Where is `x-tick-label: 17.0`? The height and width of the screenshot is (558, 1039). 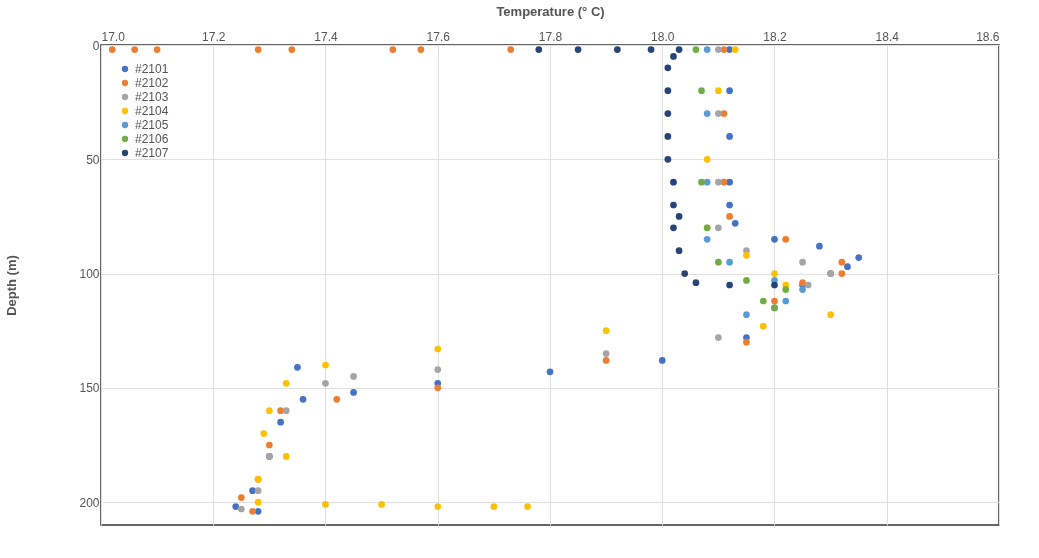 x-tick-label: 17.0 is located at coordinates (113, 36).